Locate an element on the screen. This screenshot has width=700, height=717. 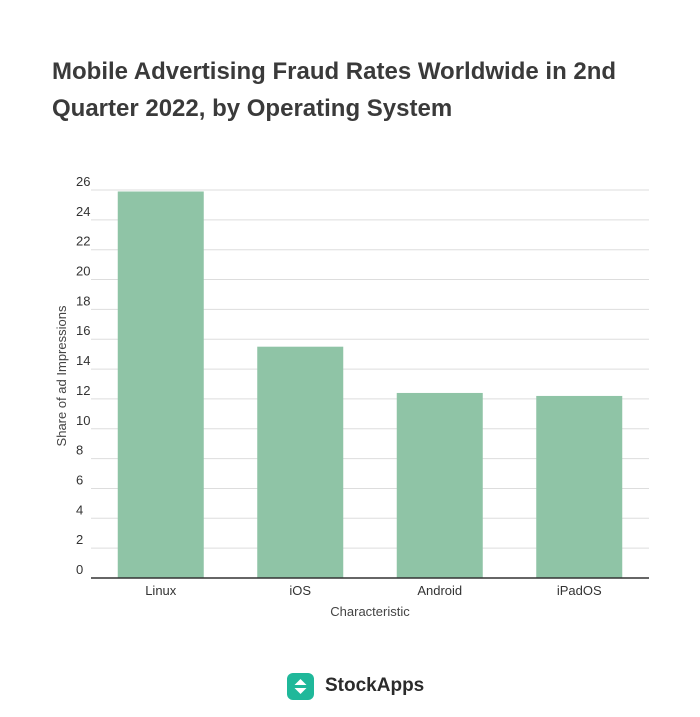
bar-ipados is located at coordinates (579, 486).